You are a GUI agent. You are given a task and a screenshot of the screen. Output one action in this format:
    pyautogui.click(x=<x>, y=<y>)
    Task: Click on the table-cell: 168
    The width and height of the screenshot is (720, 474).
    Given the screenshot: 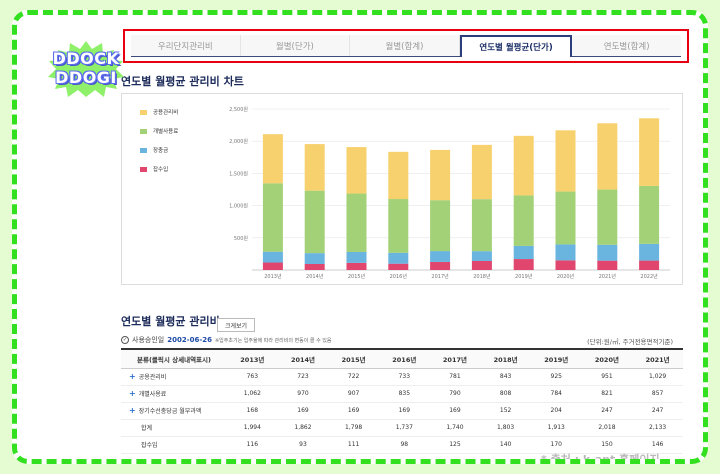 What is the action you would take?
    pyautogui.click(x=252, y=411)
    